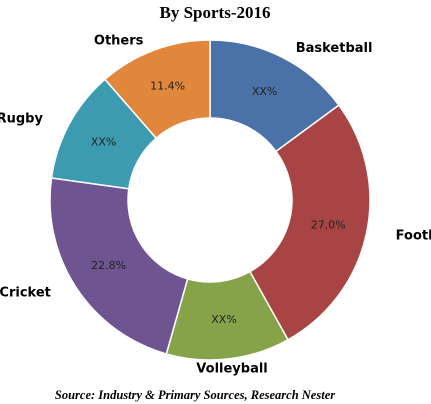 The image size is (431, 404). I want to click on category-label: Basketball, so click(334, 48).